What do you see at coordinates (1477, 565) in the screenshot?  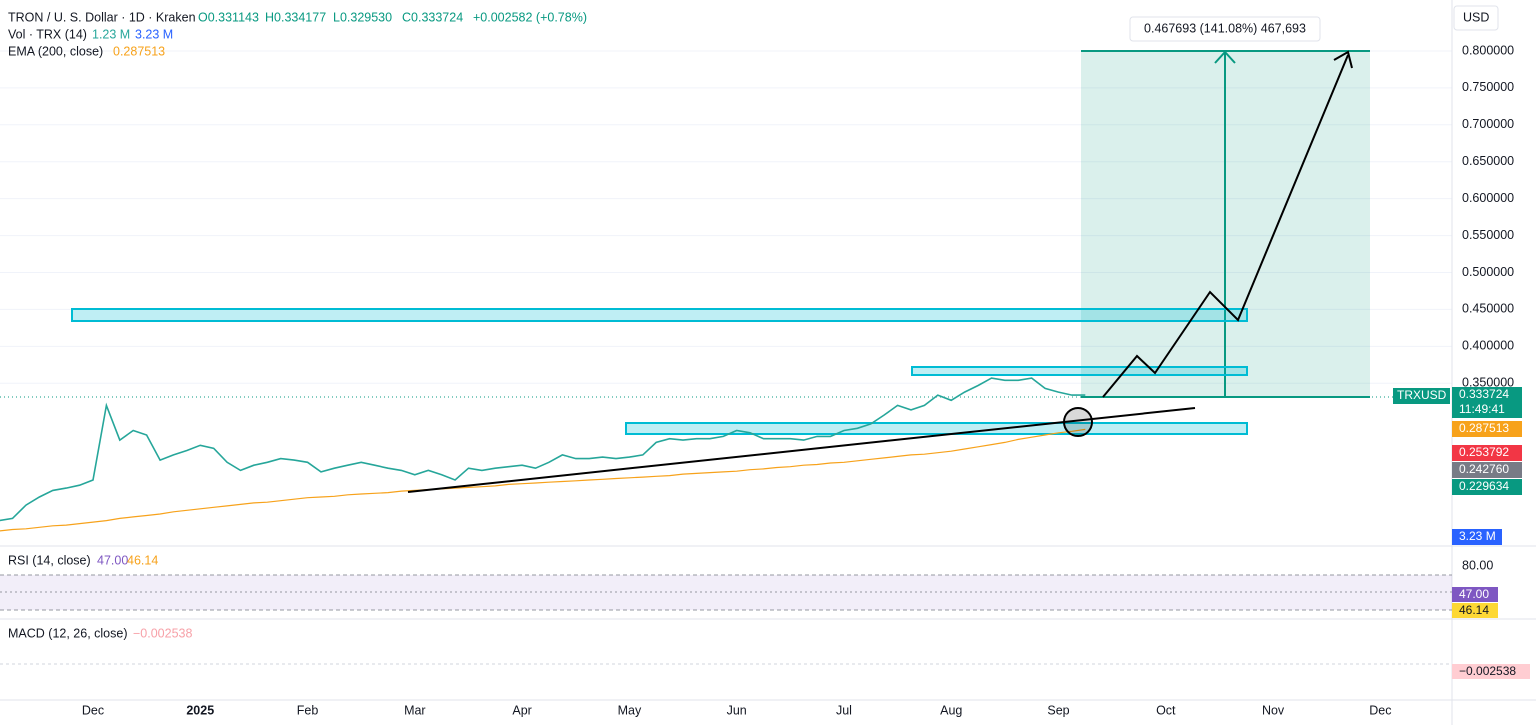 I see `rsi-upper-tick: 80.00` at bounding box center [1477, 565].